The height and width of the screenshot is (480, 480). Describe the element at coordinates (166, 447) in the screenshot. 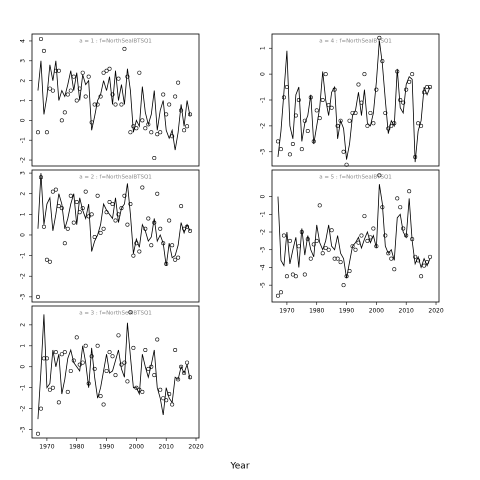

I see `x-tick-label: 2010` at that location.